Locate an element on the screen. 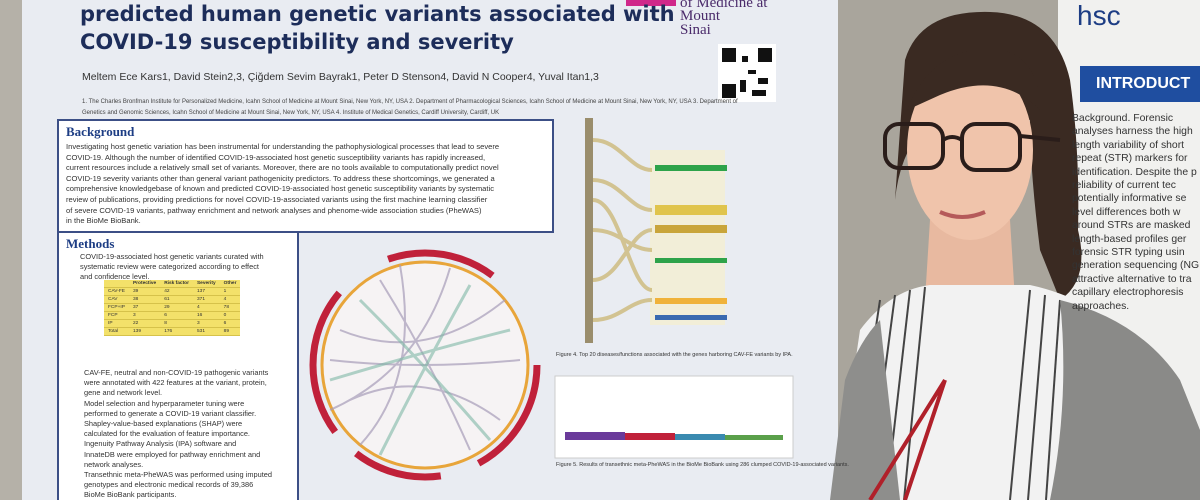  table-cell: Risk factor is located at coordinates (176, 284).